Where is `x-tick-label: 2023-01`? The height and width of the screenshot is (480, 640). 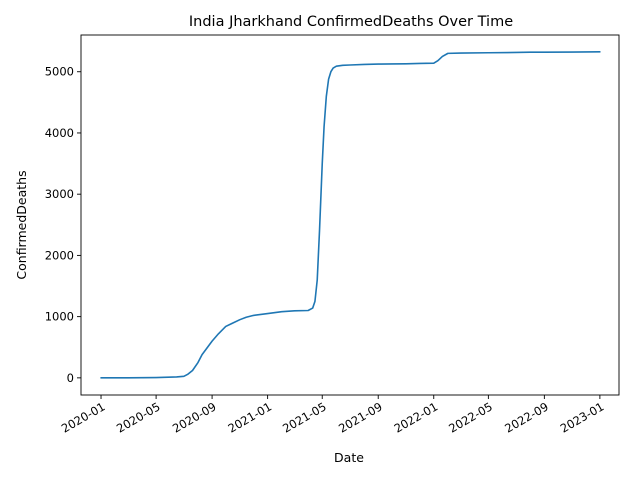 x-tick-label: 2023-01 is located at coordinates (582, 417).